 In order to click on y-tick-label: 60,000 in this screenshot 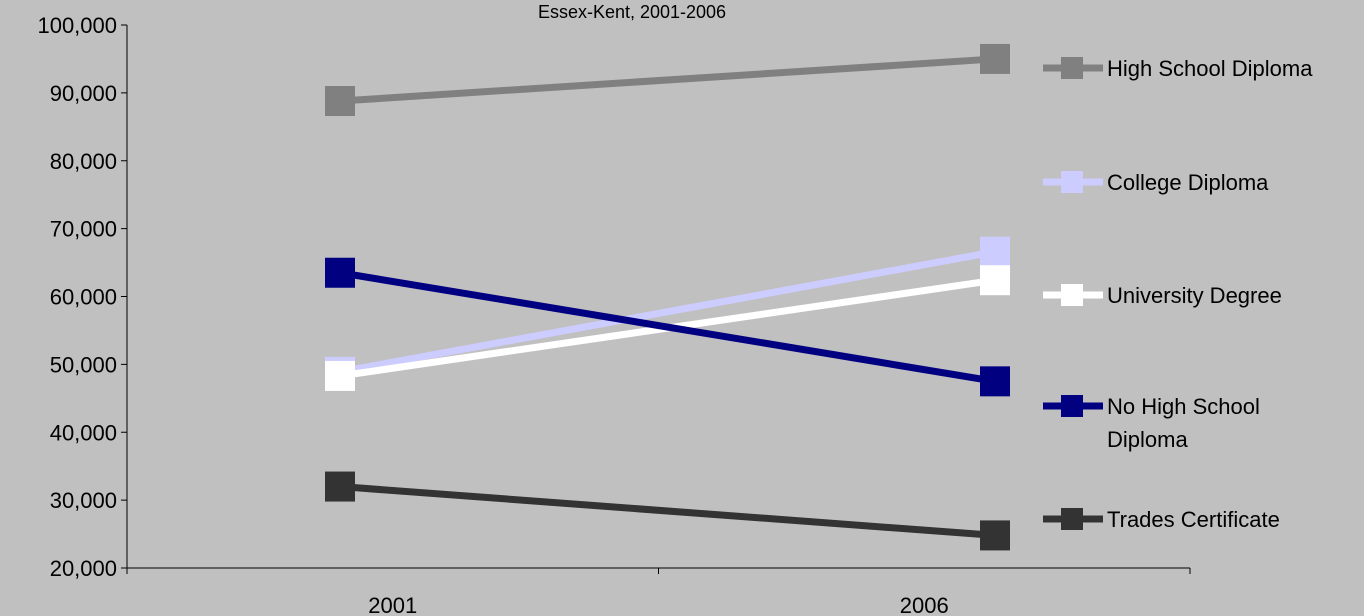, I will do `click(83, 297)`.